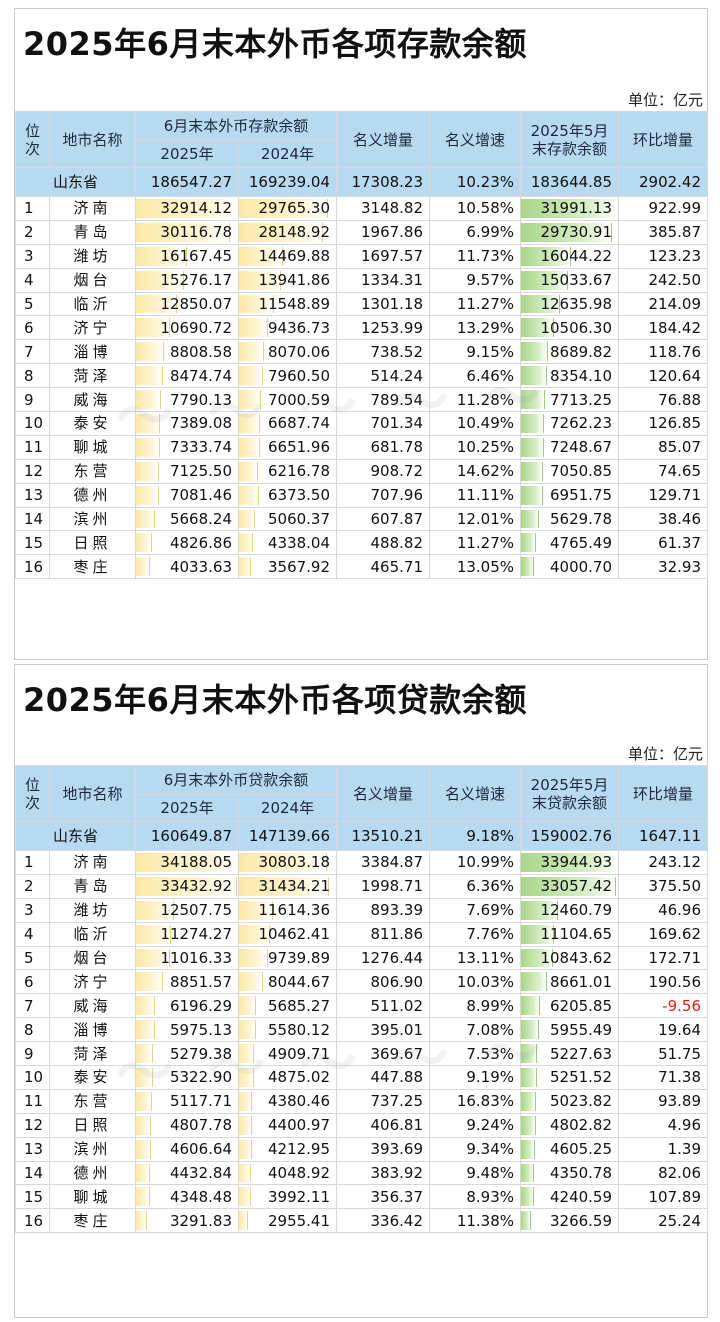 The height and width of the screenshot is (1322, 720). What do you see at coordinates (187, 543) in the screenshot?
I see `value-2025-cell: 4826.86` at bounding box center [187, 543].